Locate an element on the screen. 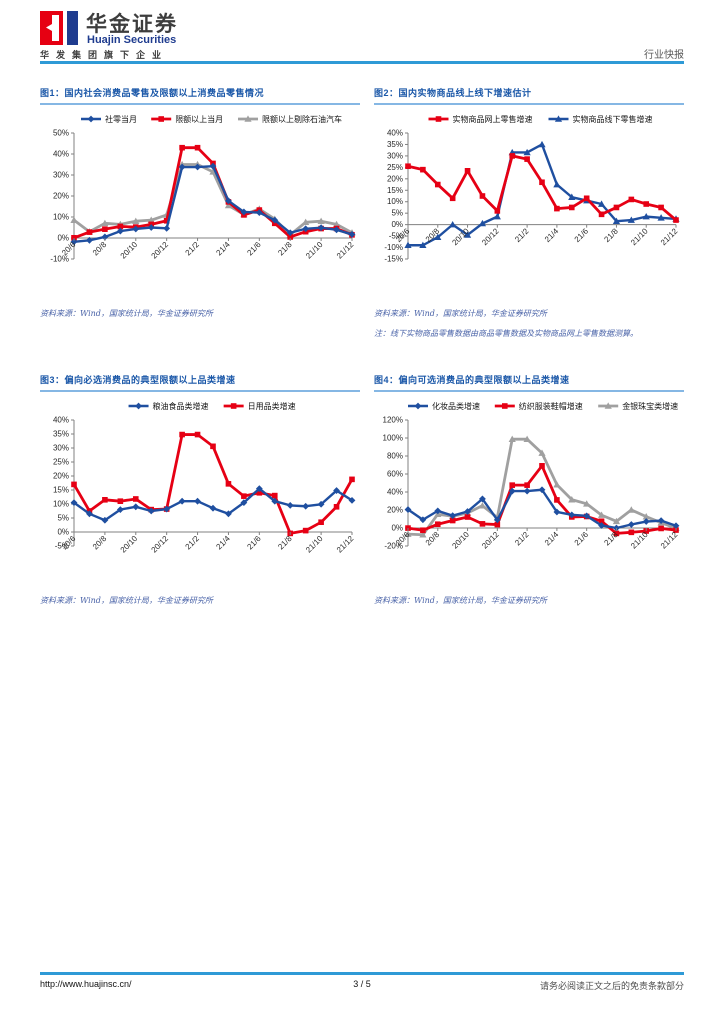 This screenshot has height=1024, width=724. figure-2-source: 资料来源：Wind，国家统计局，华金证券研究所 is located at coordinates (460, 313).